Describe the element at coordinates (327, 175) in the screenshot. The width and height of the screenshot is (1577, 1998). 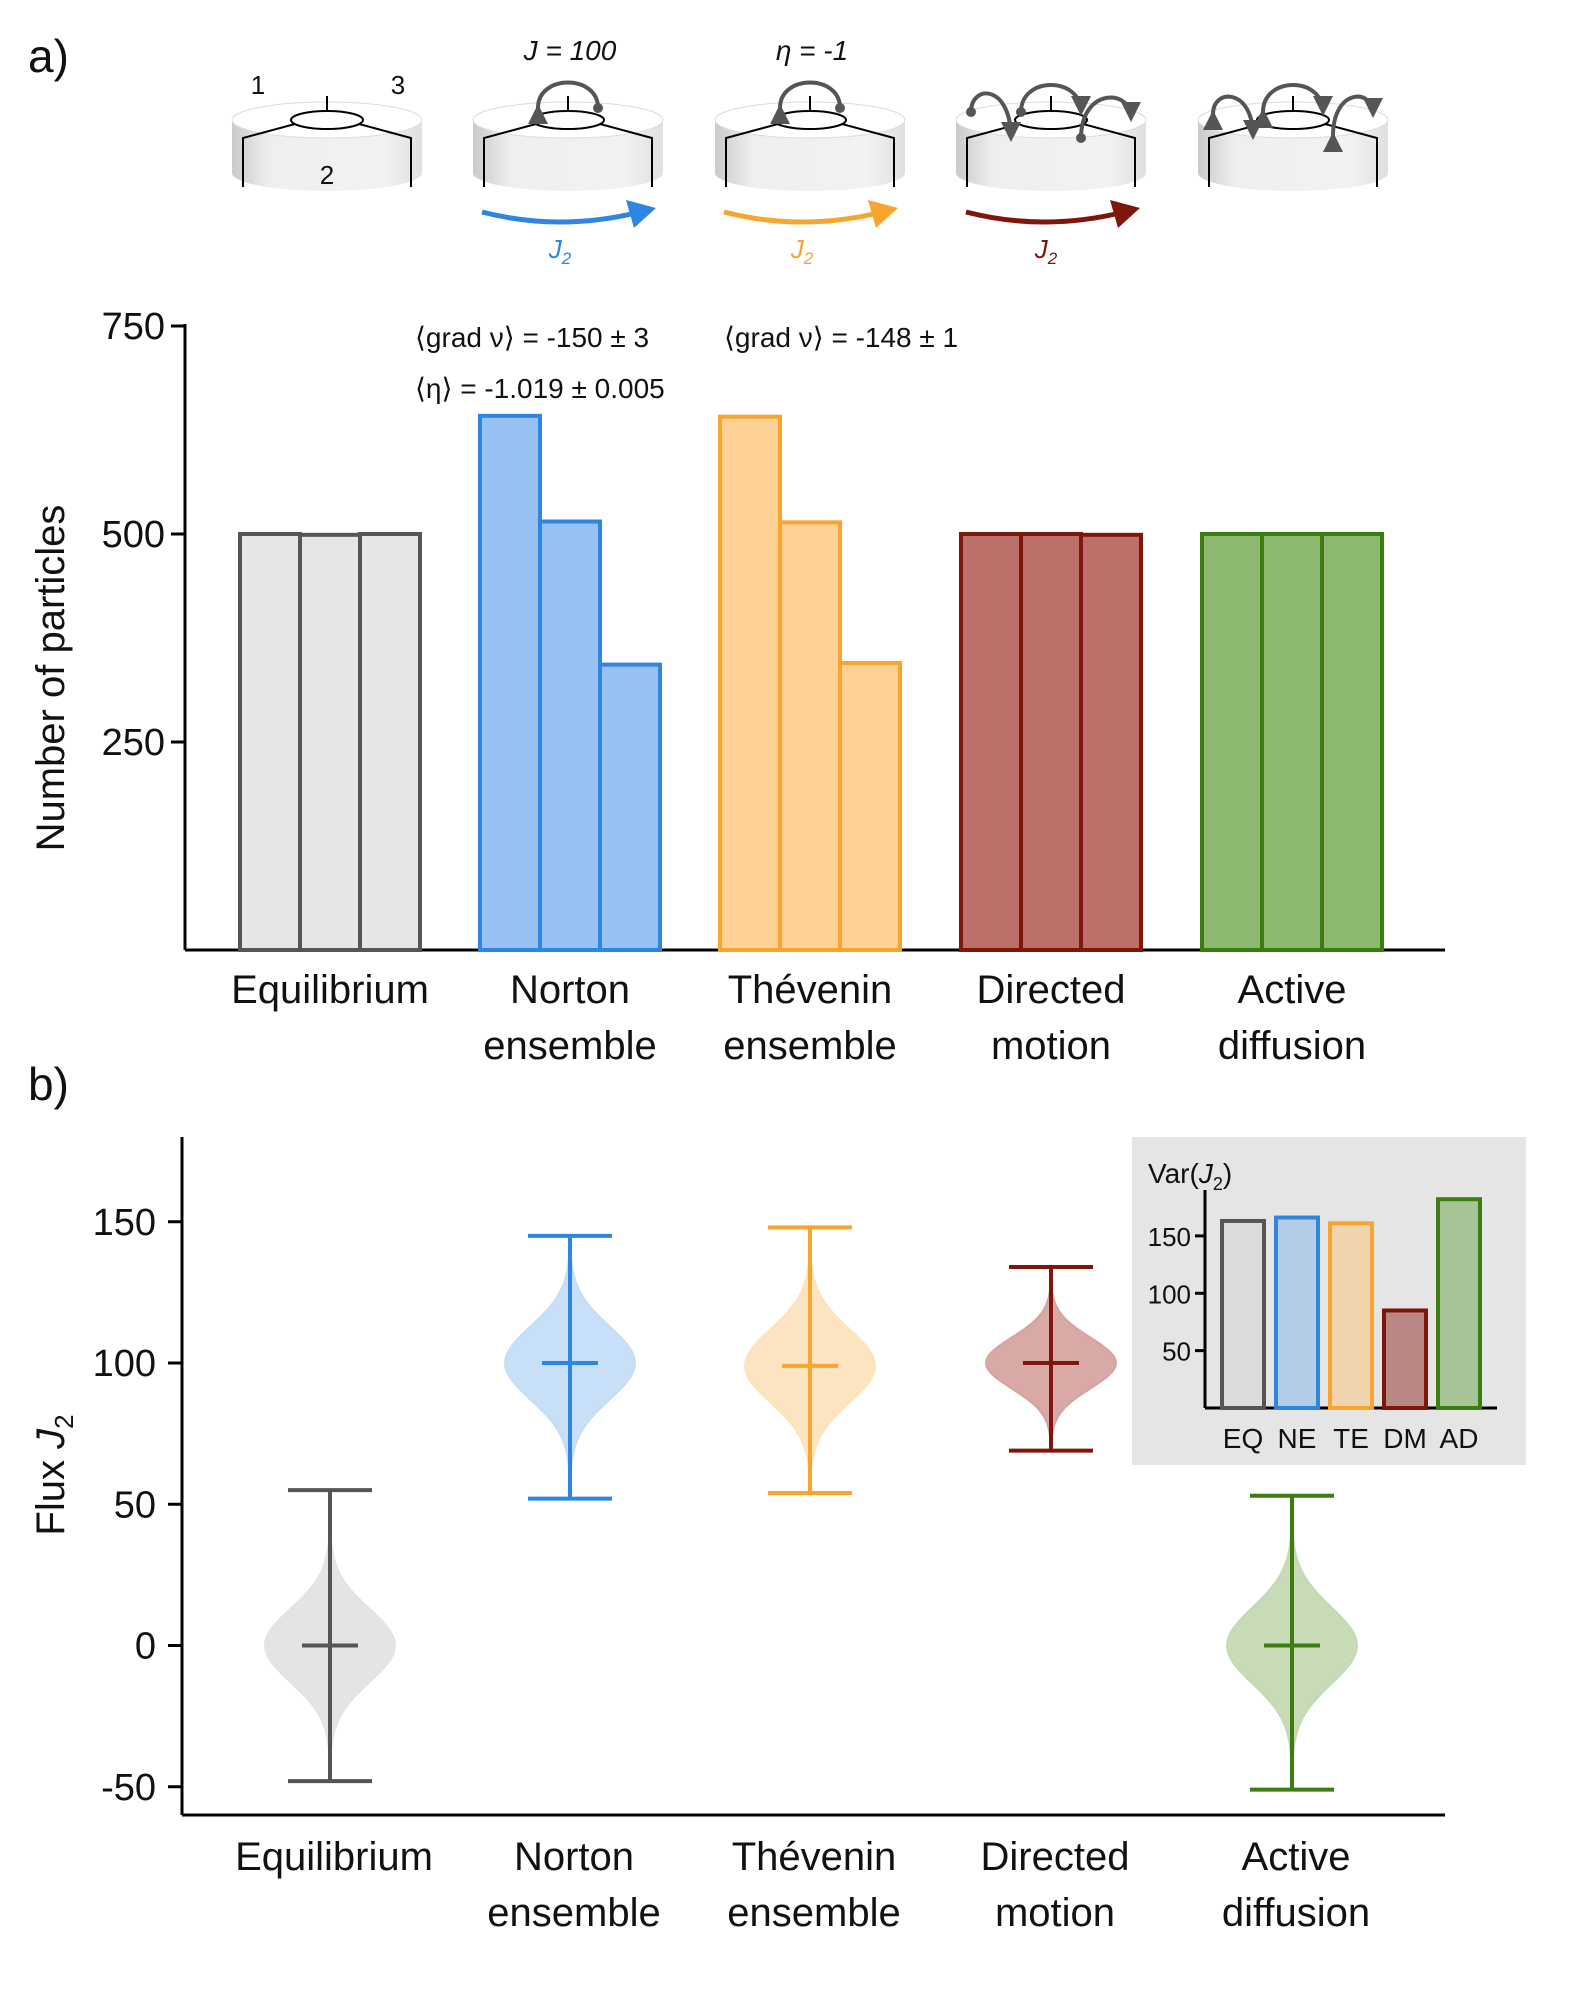
I see `region-2-label: 2` at that location.